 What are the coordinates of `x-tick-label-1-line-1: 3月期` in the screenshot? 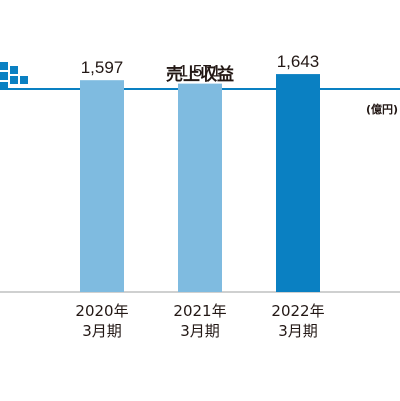 It's located at (200, 331).